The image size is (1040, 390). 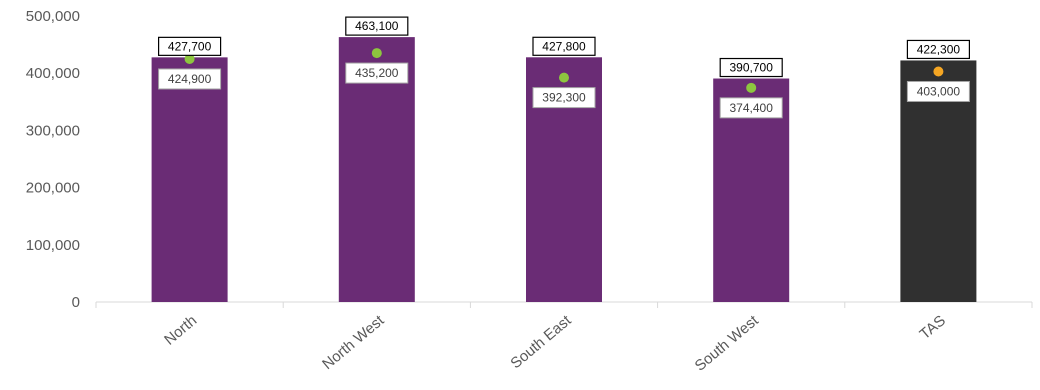 I want to click on bar-value-label: 390,700, so click(x=752, y=68).